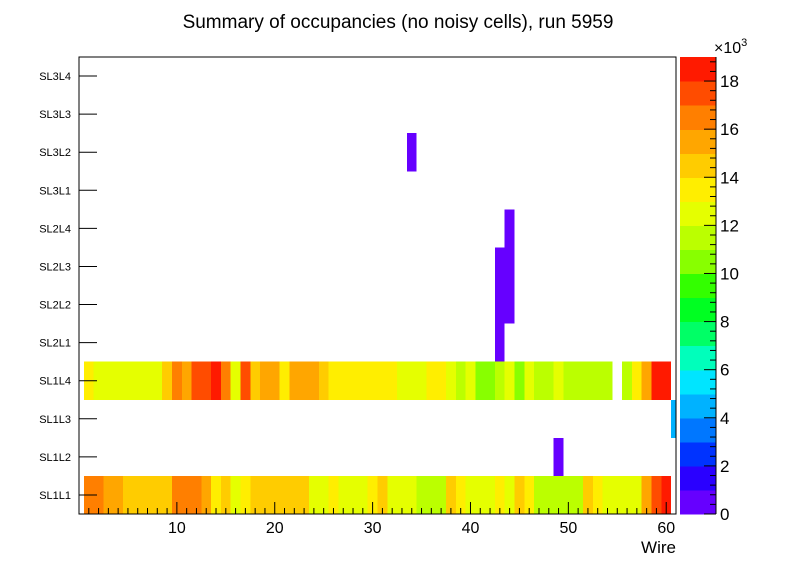 Image resolution: width=796 pixels, height=572 pixels. Describe the element at coordinates (373, 528) in the screenshot. I see `x-tick-label: 30` at that location.